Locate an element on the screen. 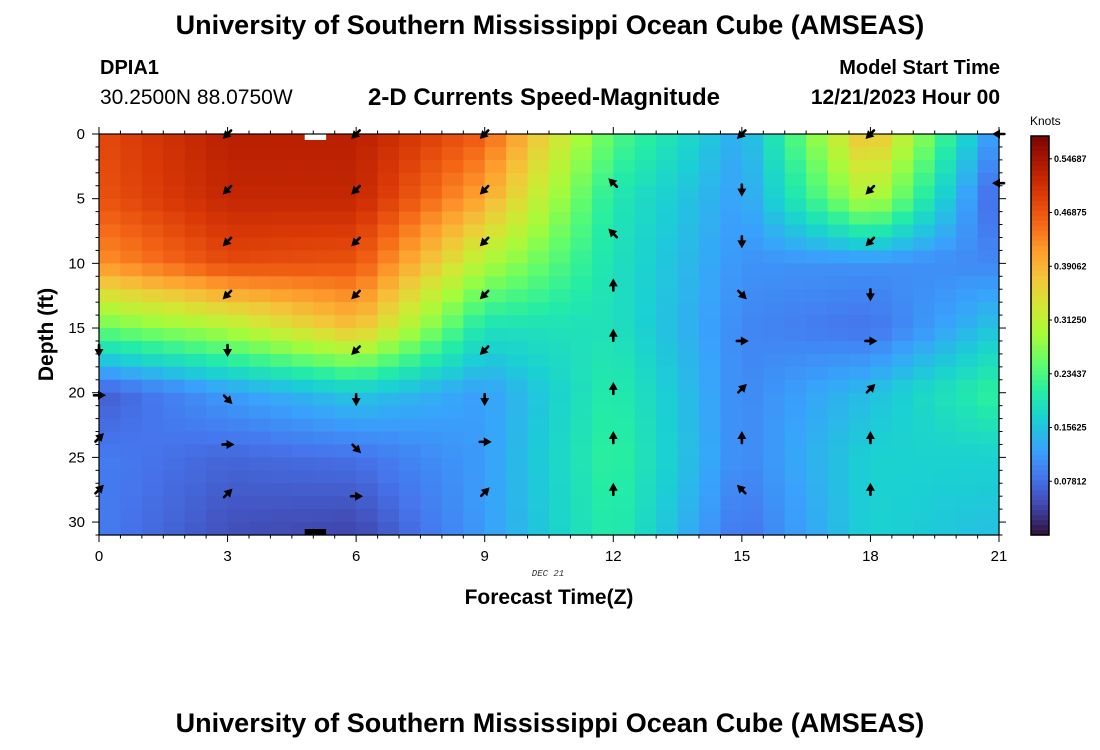 The width and height of the screenshot is (1100, 750). colorbar-tick-label: 0.31250 is located at coordinates (1070, 320).